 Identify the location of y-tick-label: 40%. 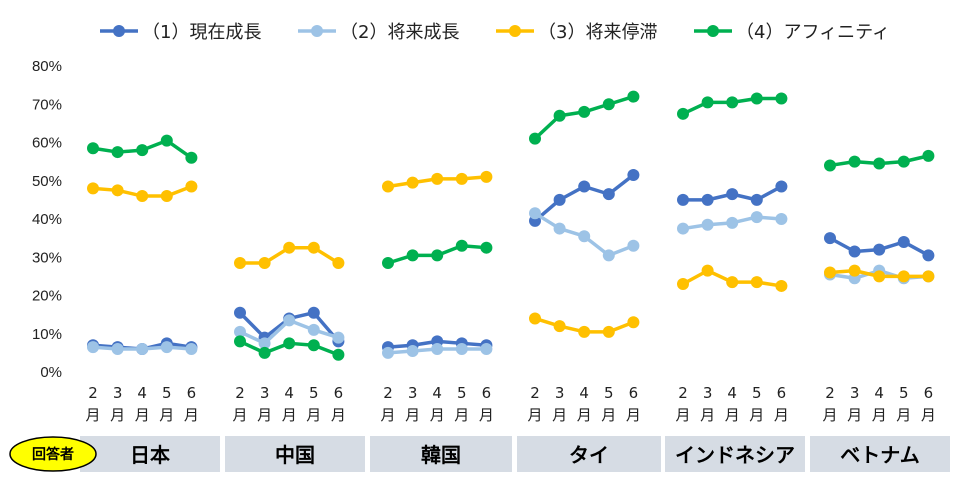
(47, 219).